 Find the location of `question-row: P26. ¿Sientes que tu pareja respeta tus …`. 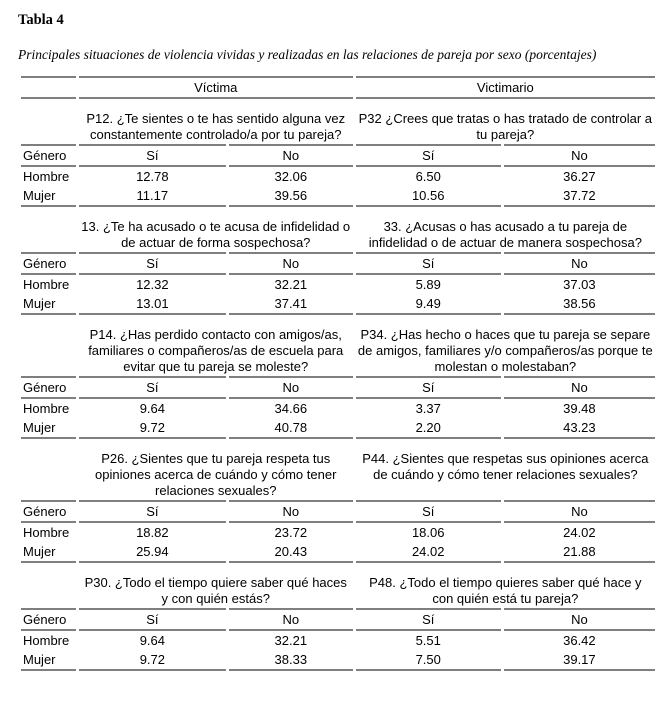

question-row: P26. ¿Sientes que tu pareja respeta tus … is located at coordinates (338, 469).